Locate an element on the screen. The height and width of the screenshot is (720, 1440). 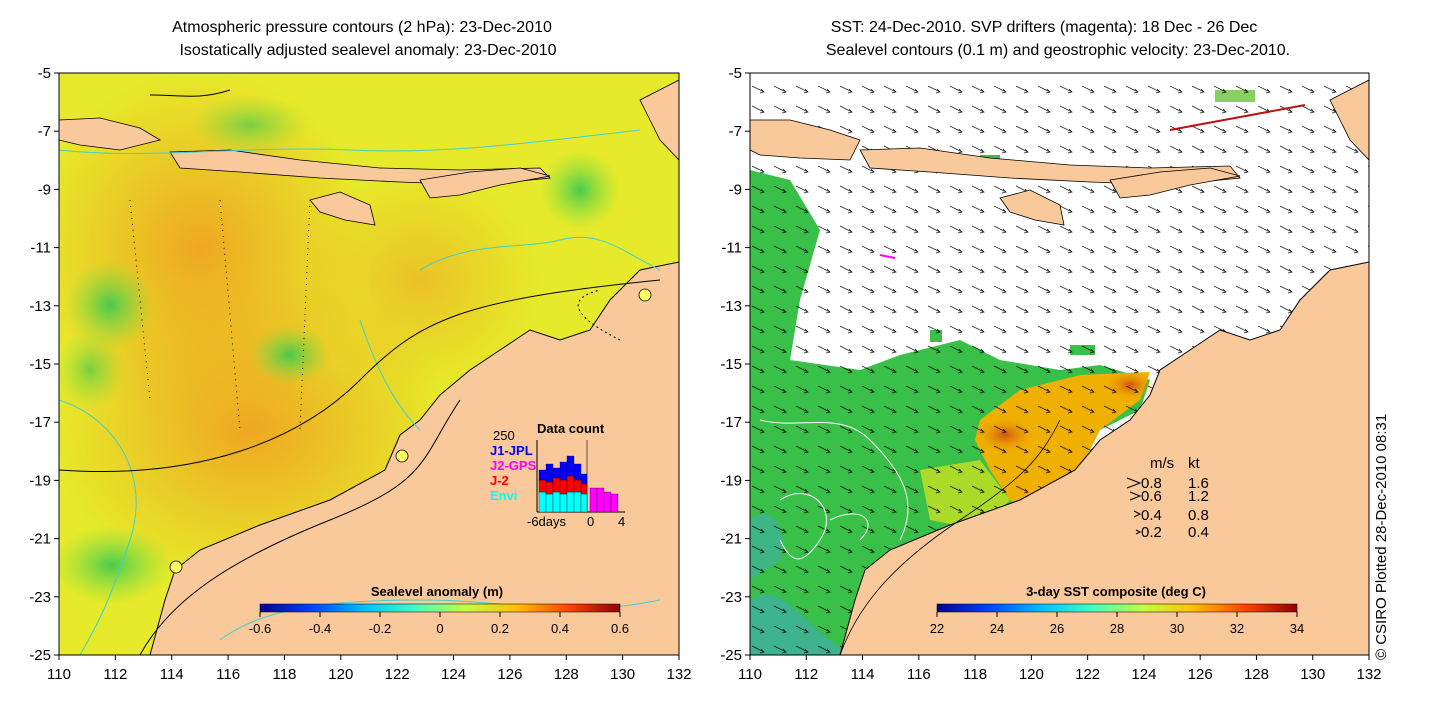
left-y-axis: -5 -7 -9 -11 -13 -15 -17 -19 -21 -23 -25 is located at coordinates (44, 364).